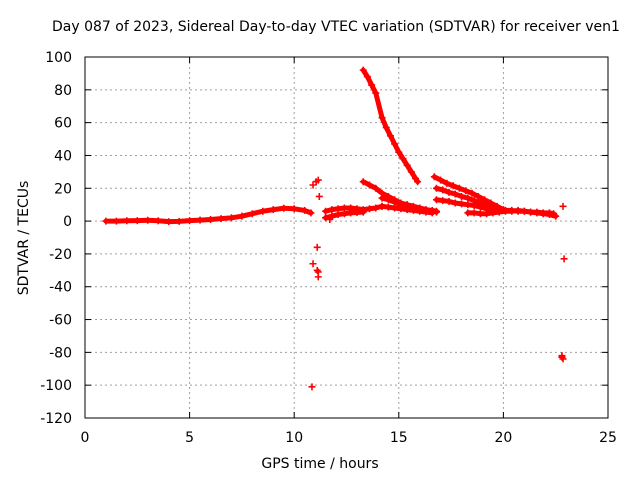 Image resolution: width=640 pixels, height=480 pixels. Describe the element at coordinates (294, 438) in the screenshot. I see `x-tick-label: 10` at that location.